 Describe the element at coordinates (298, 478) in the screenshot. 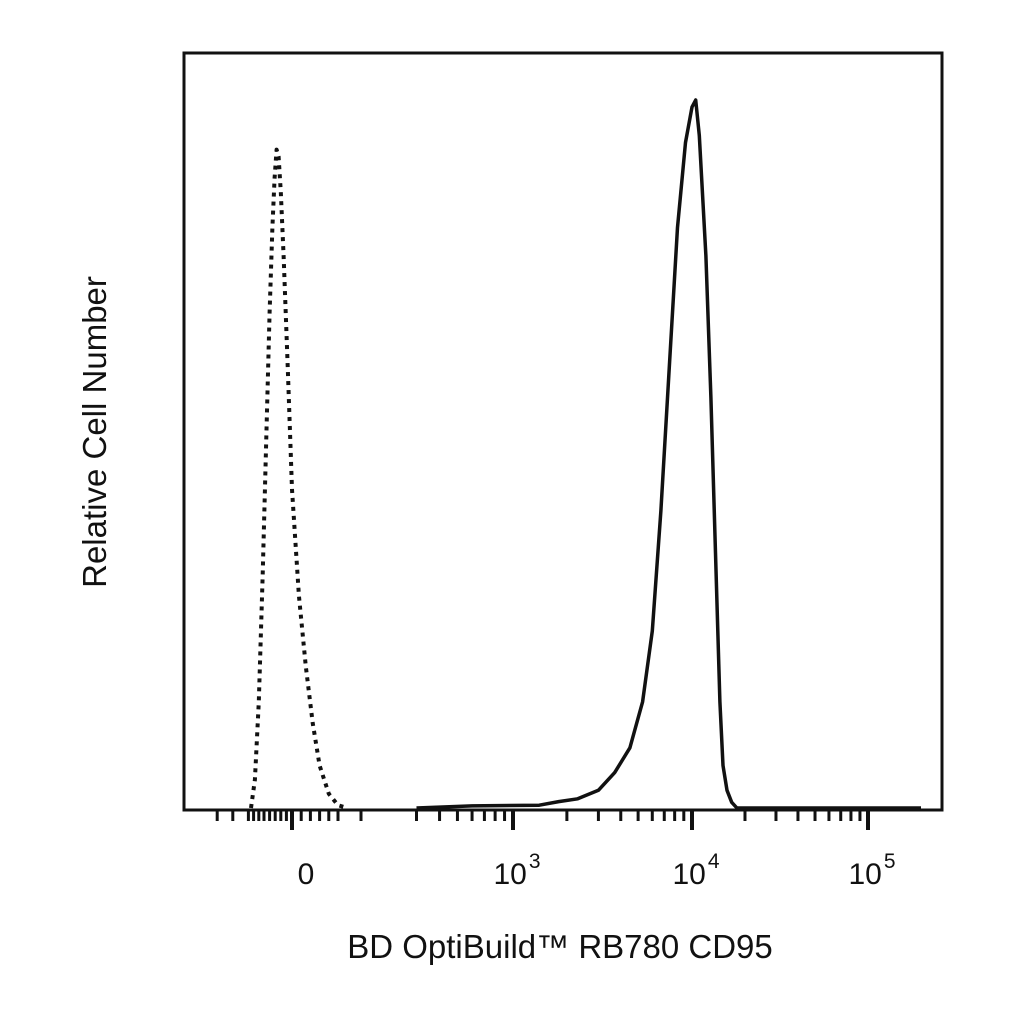

I see `series-dotted-curve` at that location.